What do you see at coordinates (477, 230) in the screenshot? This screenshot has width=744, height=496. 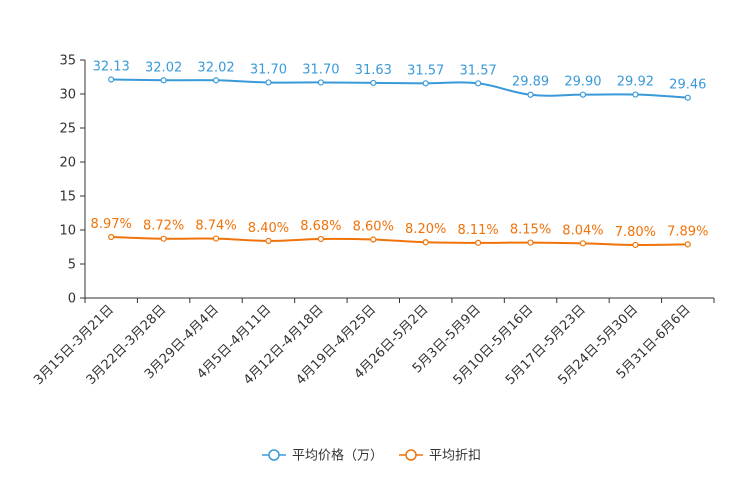 I see `data-label: 8.11%` at bounding box center [477, 230].